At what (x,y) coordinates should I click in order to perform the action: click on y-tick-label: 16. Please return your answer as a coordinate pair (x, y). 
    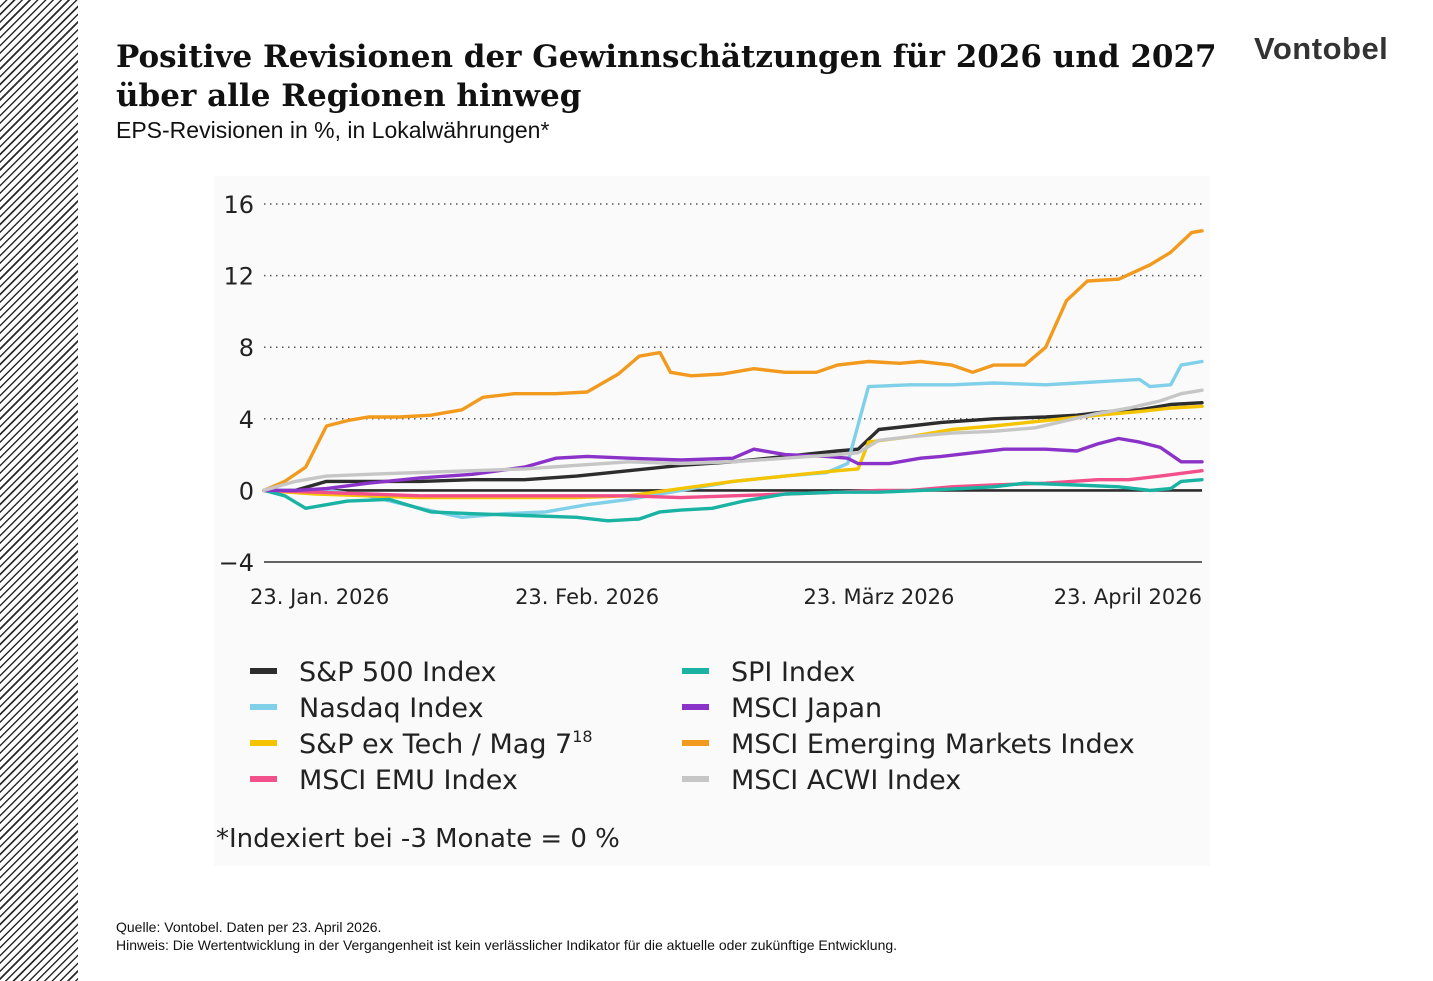
    Looking at the image, I should click on (238, 205).